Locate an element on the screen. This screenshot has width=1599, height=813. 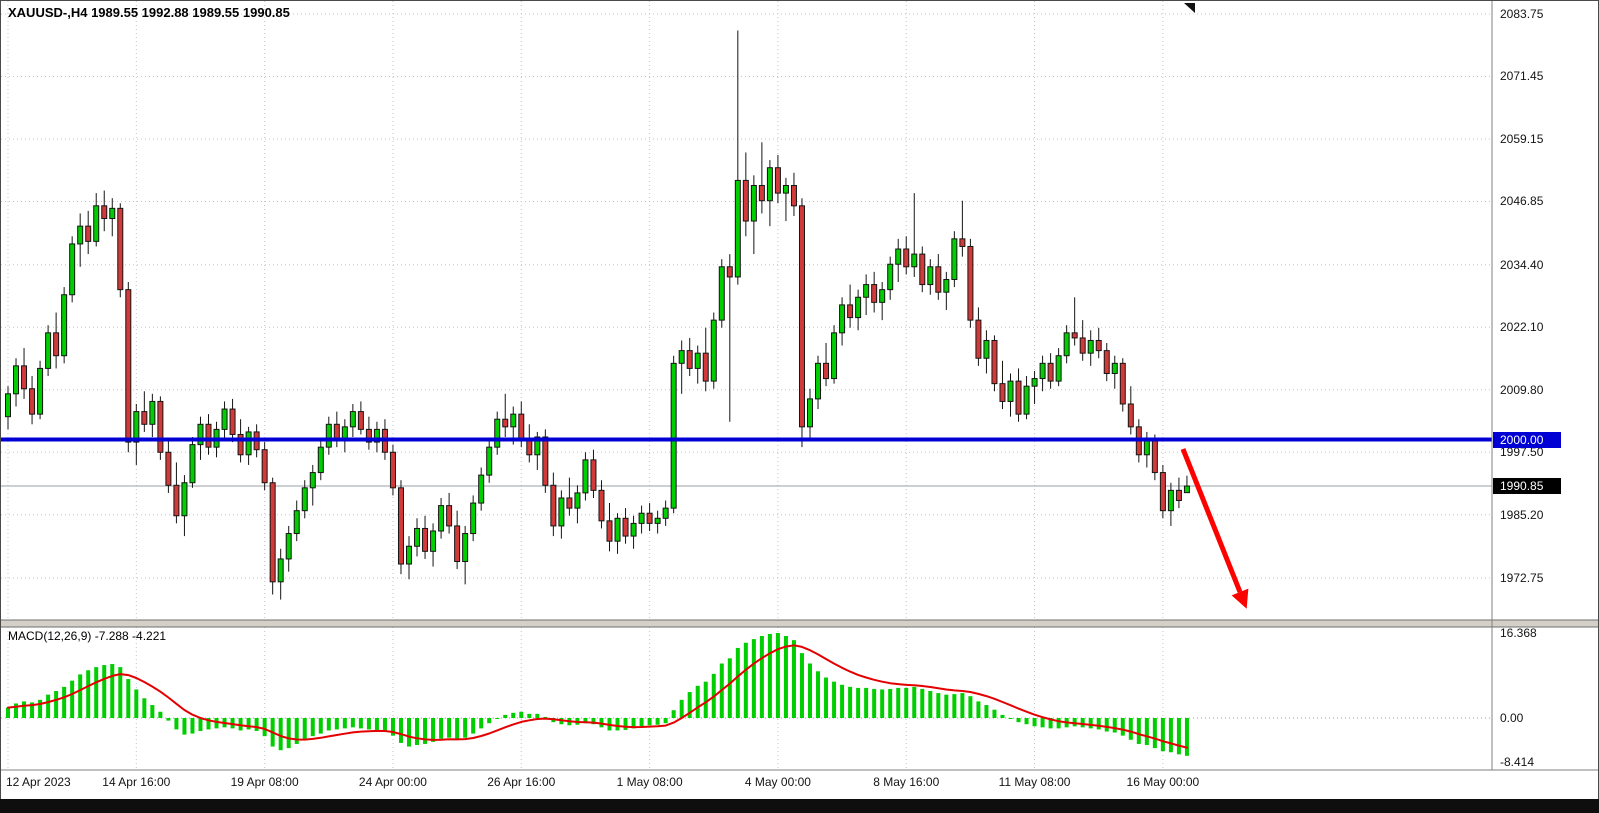
time-axis-label: 26 Apr 16:00 is located at coordinates (521, 782).